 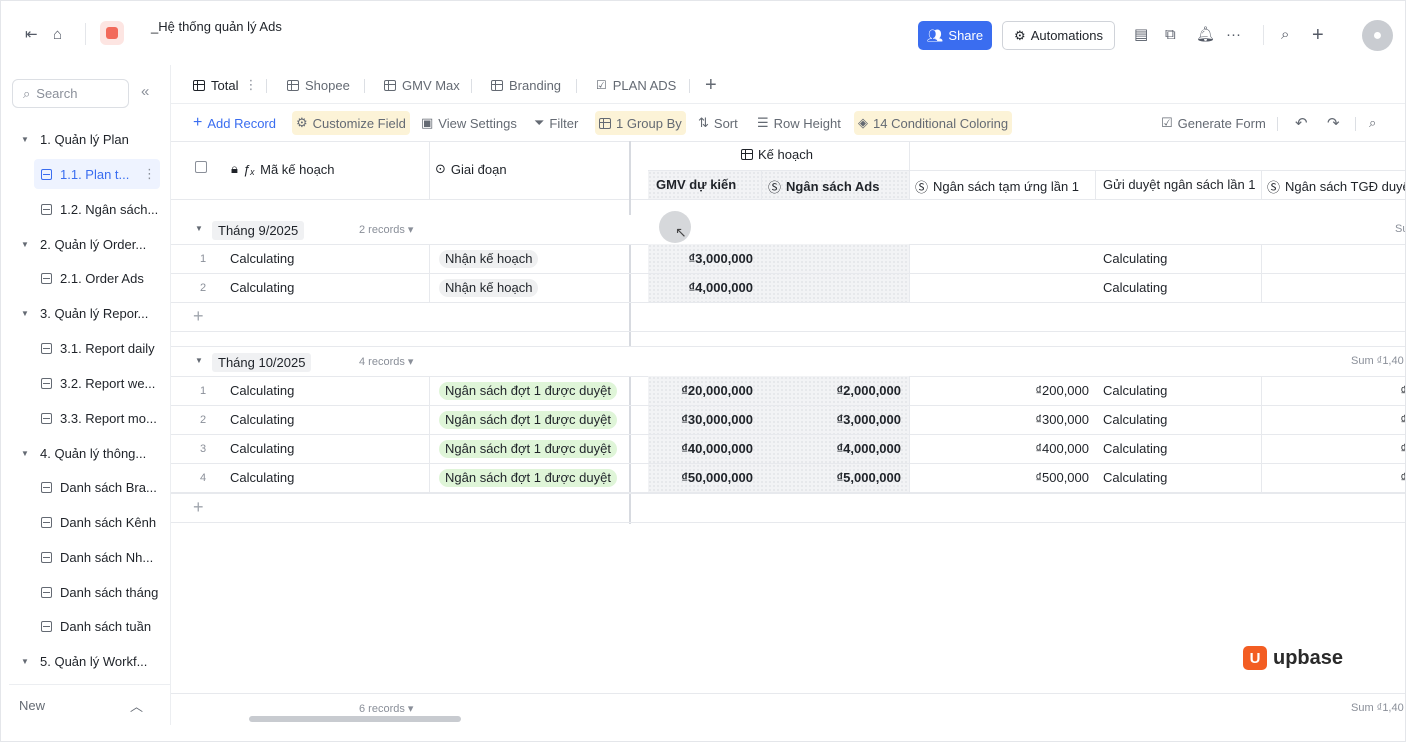 What do you see at coordinates (933, 123) in the screenshot?
I see `conditional-coloring-button: ◈ 14 Conditional Coloring` at bounding box center [933, 123].